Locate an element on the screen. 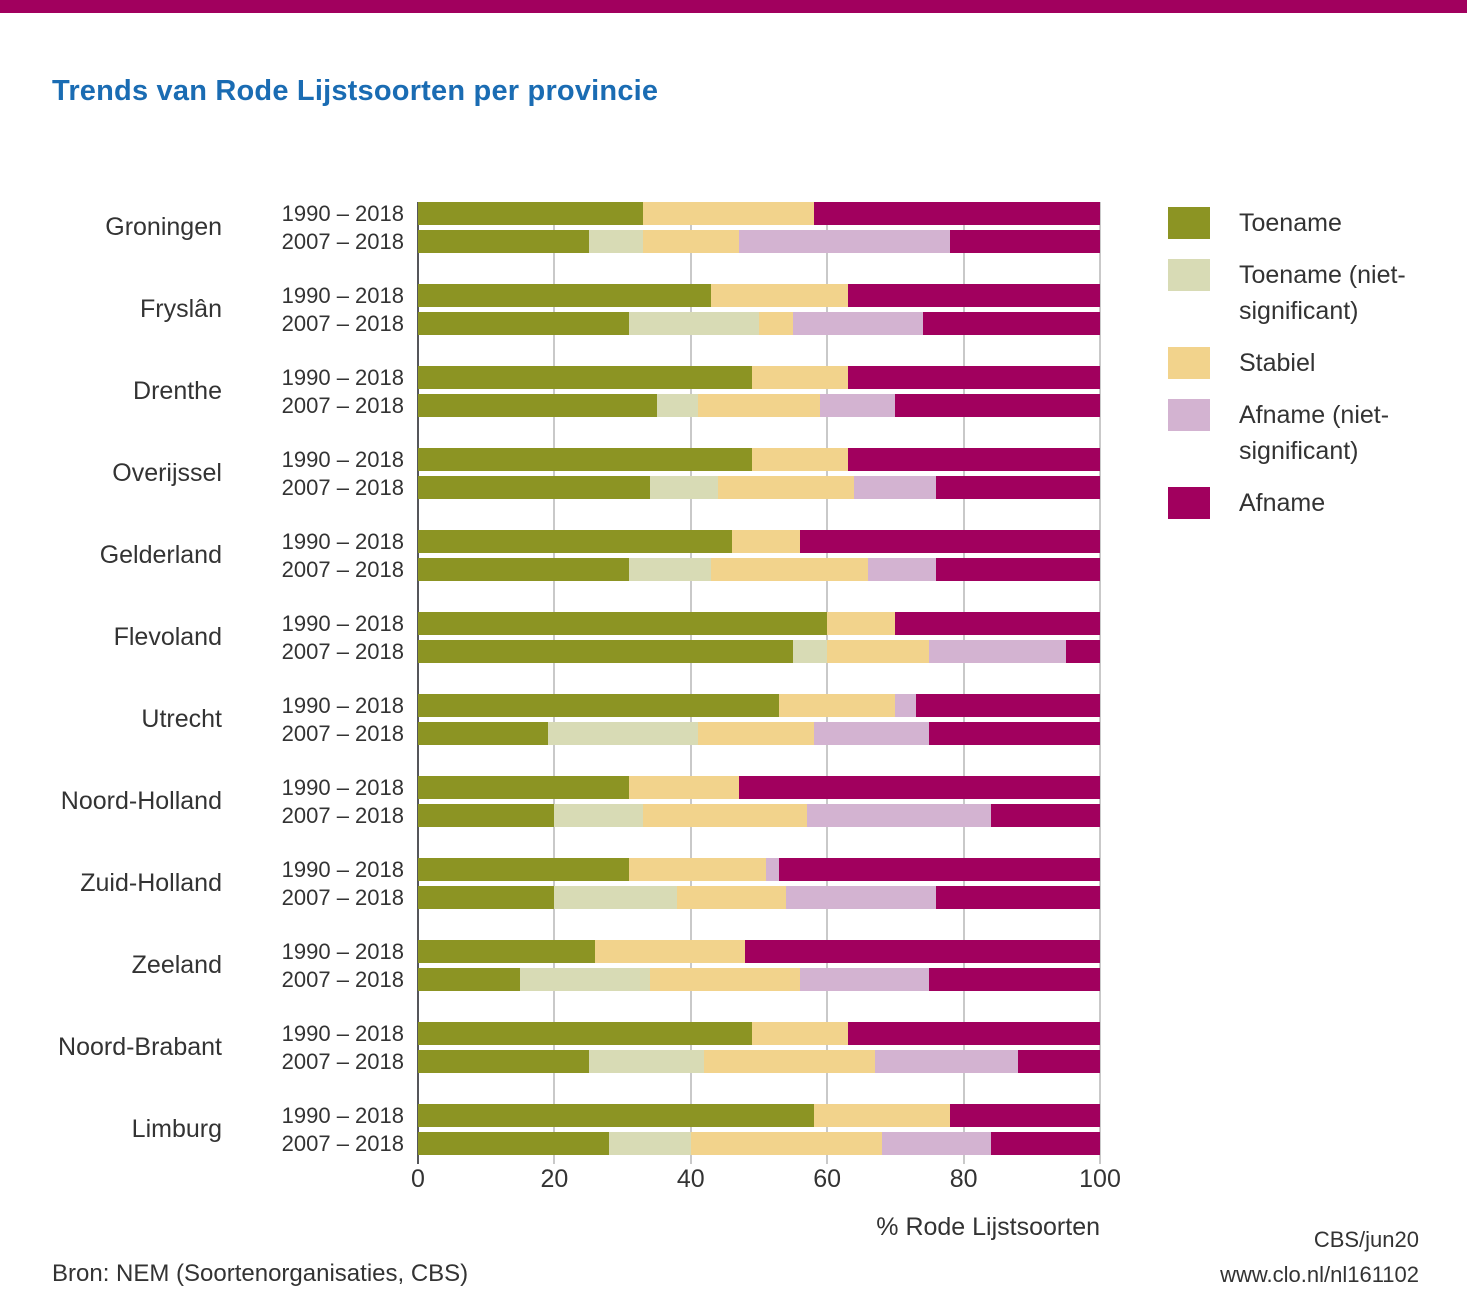 The image size is (1467, 1304). province-label: Utrecht is located at coordinates (181, 719).